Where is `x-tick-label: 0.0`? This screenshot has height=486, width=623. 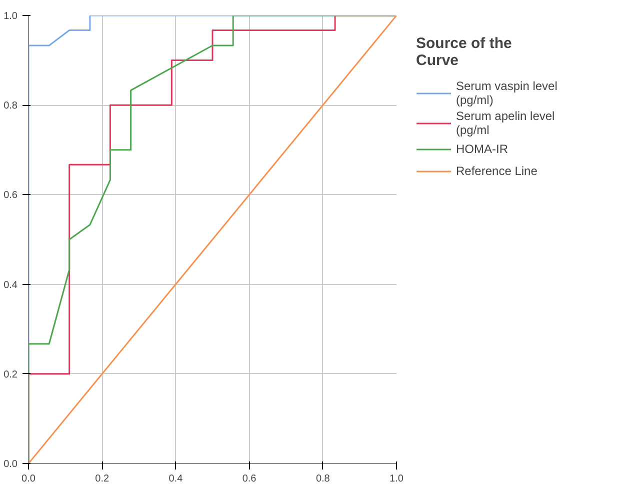 x-tick-label: 0.0 is located at coordinates (29, 479).